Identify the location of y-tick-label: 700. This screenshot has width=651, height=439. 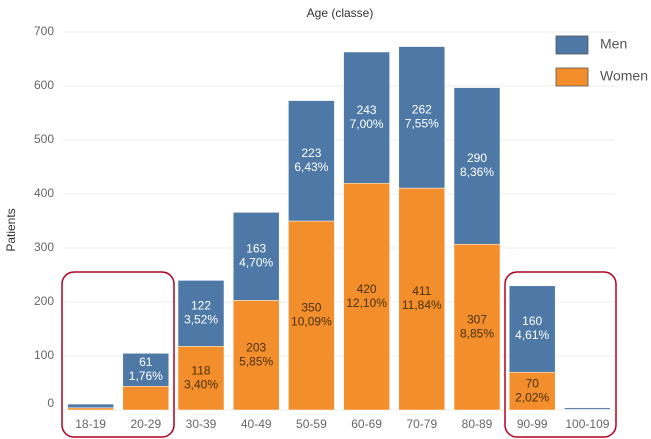
(44, 31).